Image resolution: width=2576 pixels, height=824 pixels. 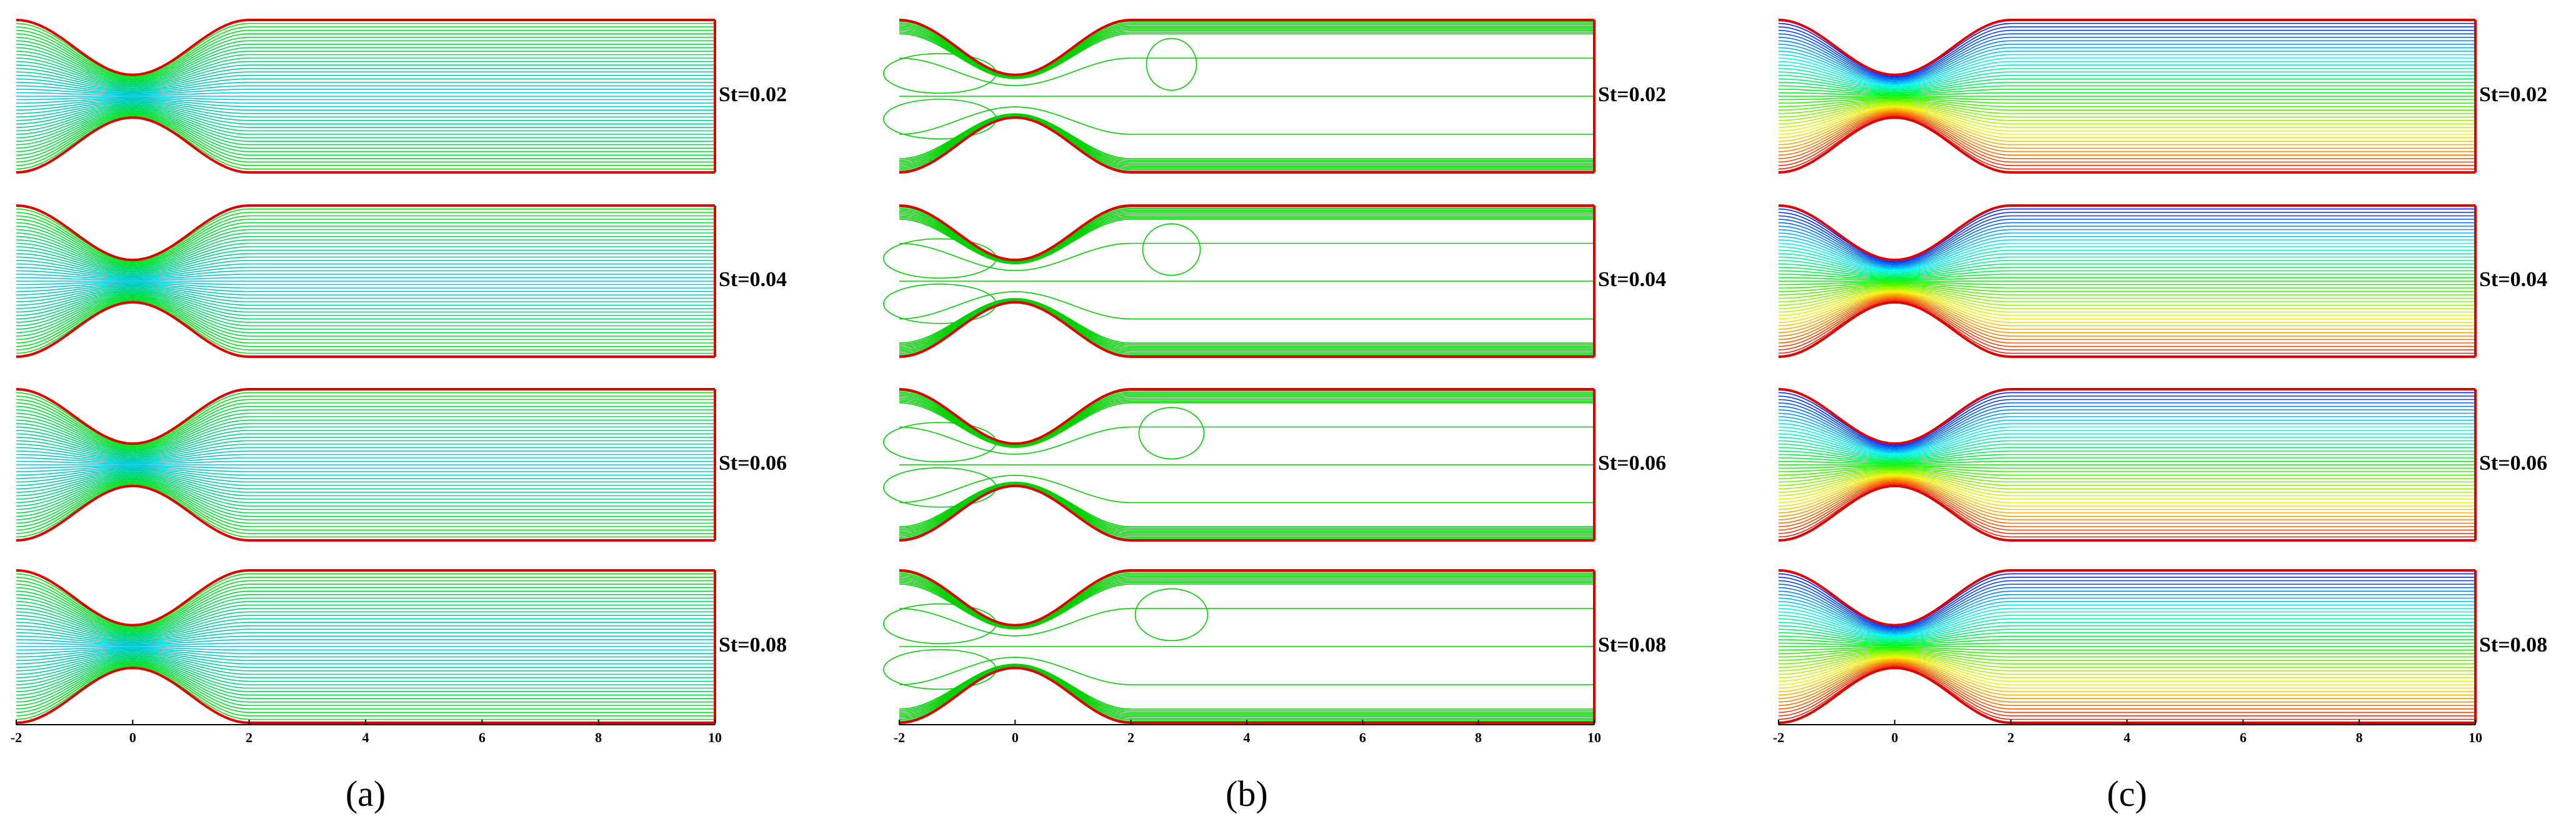 What do you see at coordinates (1274, 96) in the screenshot?
I see `subplot: St=0.02` at bounding box center [1274, 96].